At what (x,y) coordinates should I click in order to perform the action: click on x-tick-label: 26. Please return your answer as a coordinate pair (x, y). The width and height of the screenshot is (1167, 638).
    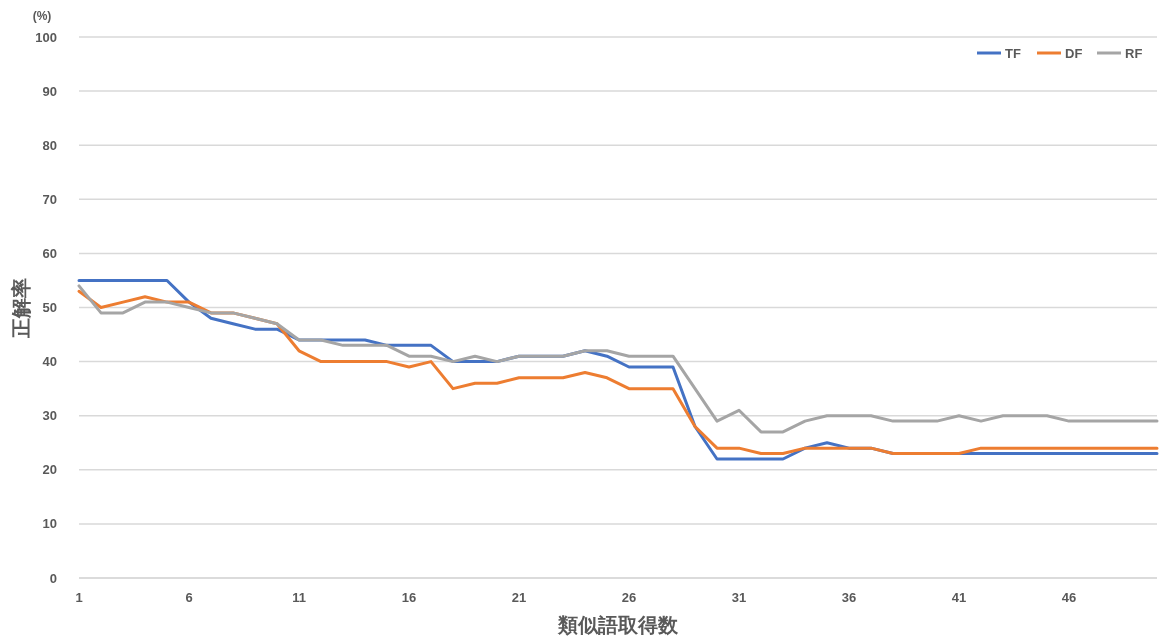
    Looking at the image, I should click on (629, 597).